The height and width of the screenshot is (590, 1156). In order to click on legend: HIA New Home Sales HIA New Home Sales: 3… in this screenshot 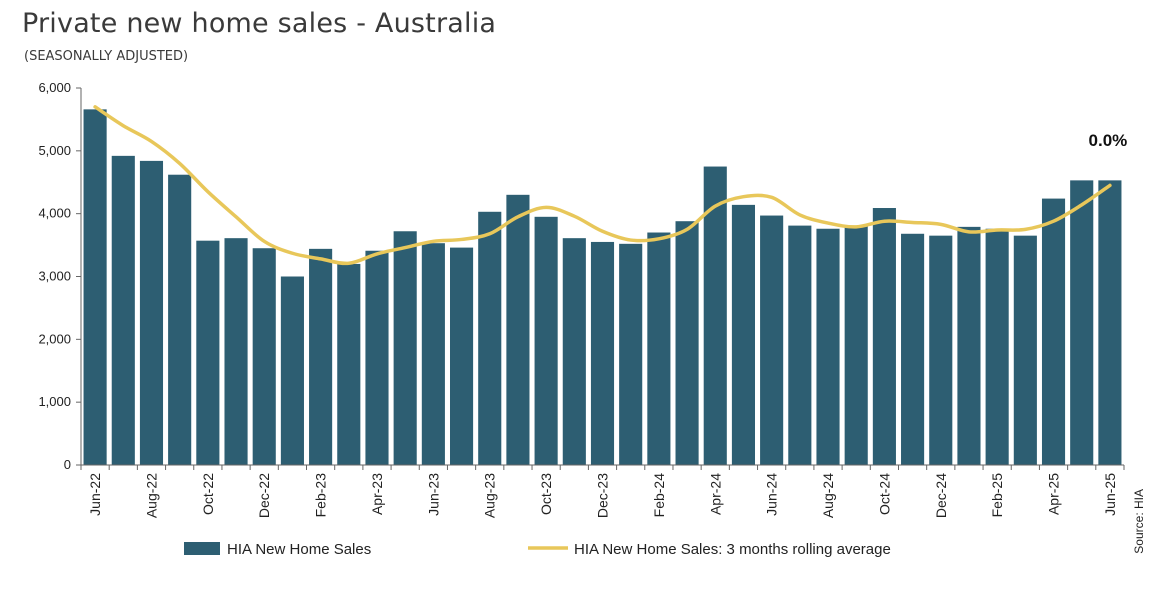, I will do `click(537, 549)`.